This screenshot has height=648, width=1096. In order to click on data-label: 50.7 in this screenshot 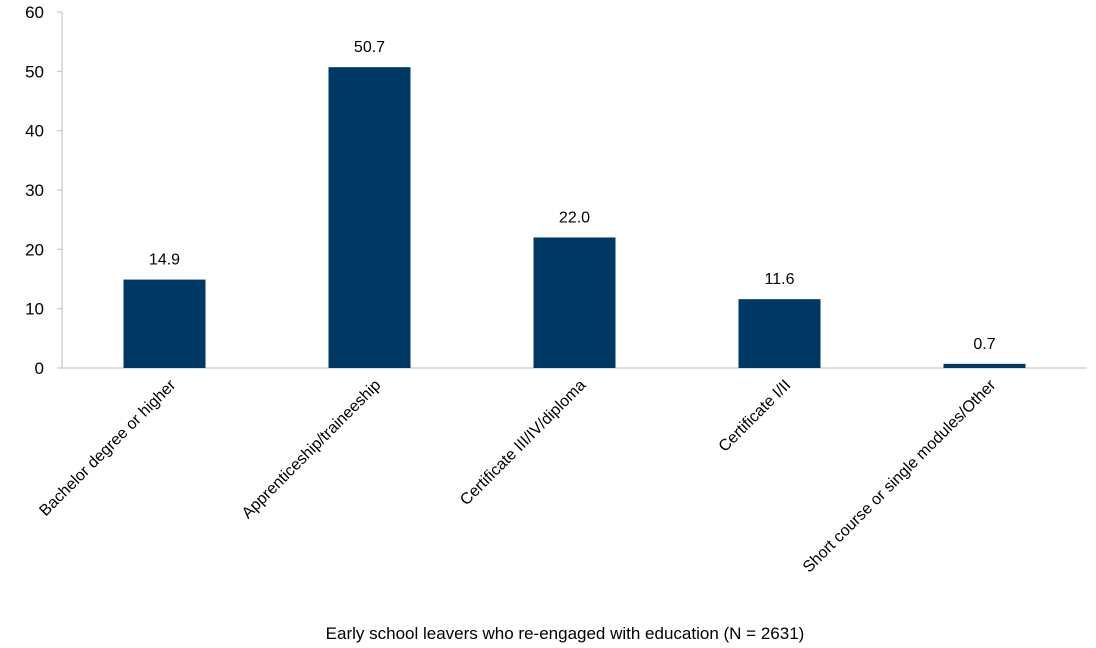, I will do `click(369, 47)`.